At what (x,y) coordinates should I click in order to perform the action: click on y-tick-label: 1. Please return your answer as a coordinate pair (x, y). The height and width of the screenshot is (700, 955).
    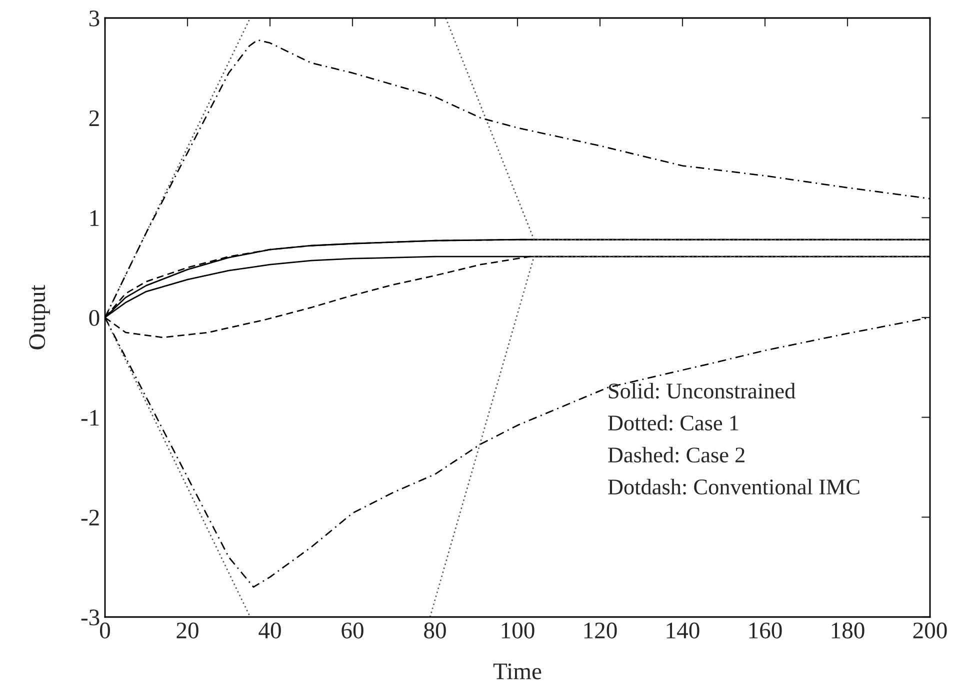
    Looking at the image, I should click on (94, 218).